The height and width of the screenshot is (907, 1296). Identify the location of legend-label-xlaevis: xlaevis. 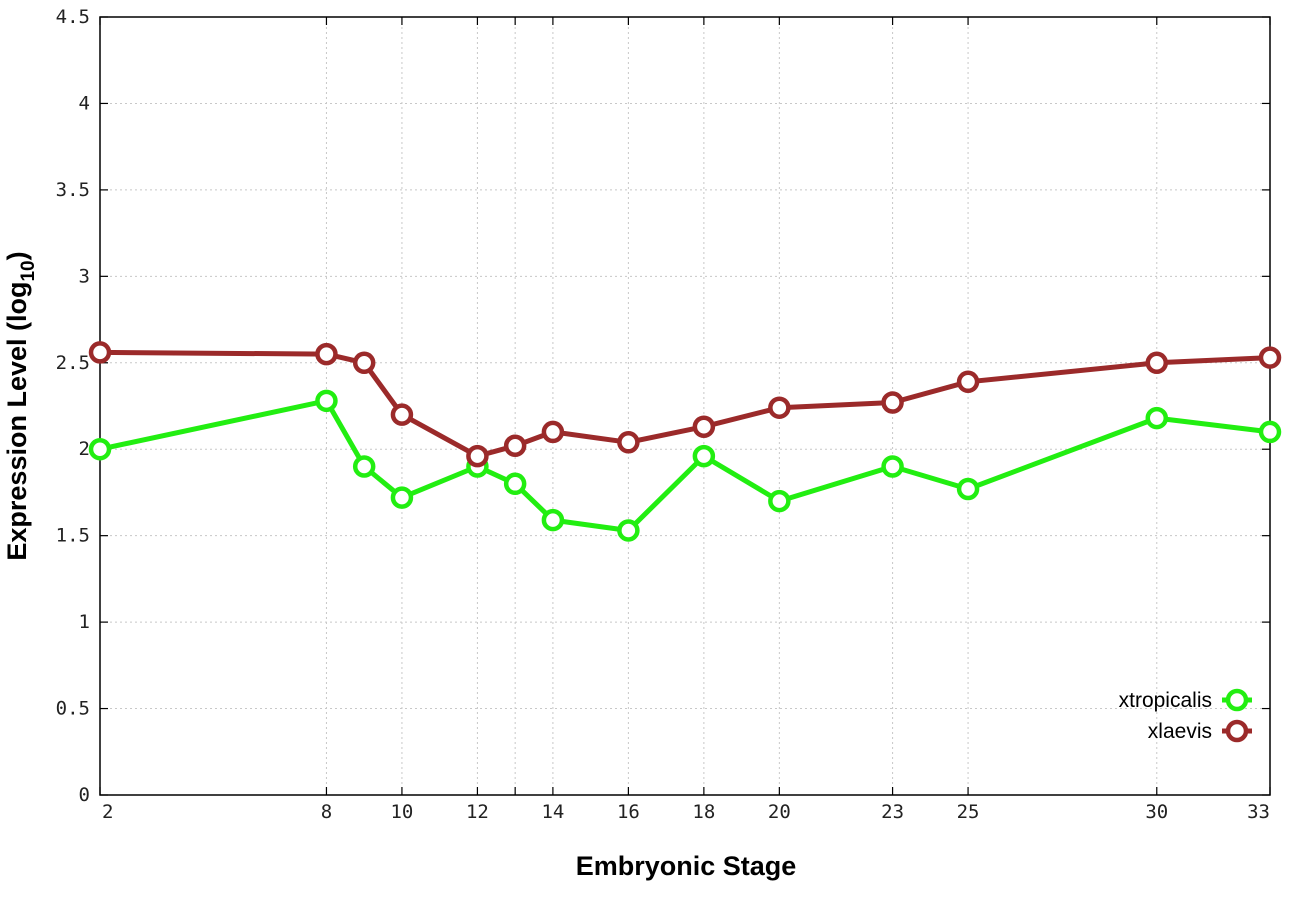
(1180, 731).